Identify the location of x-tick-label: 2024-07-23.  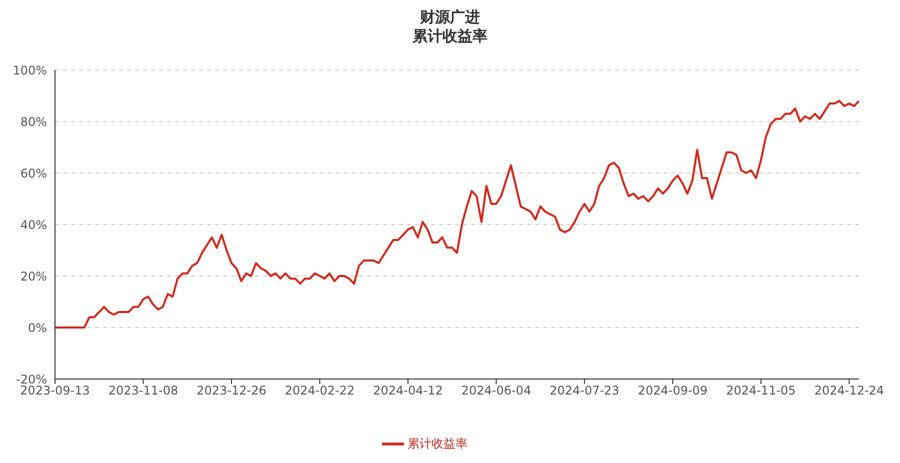
(585, 391).